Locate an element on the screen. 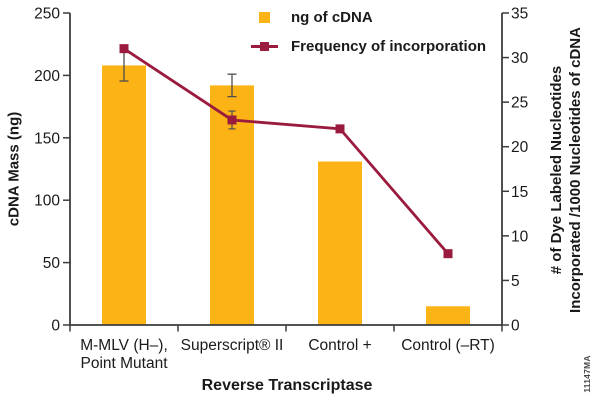 The width and height of the screenshot is (602, 404). right-axis-tick-label: 20 is located at coordinates (520, 147).